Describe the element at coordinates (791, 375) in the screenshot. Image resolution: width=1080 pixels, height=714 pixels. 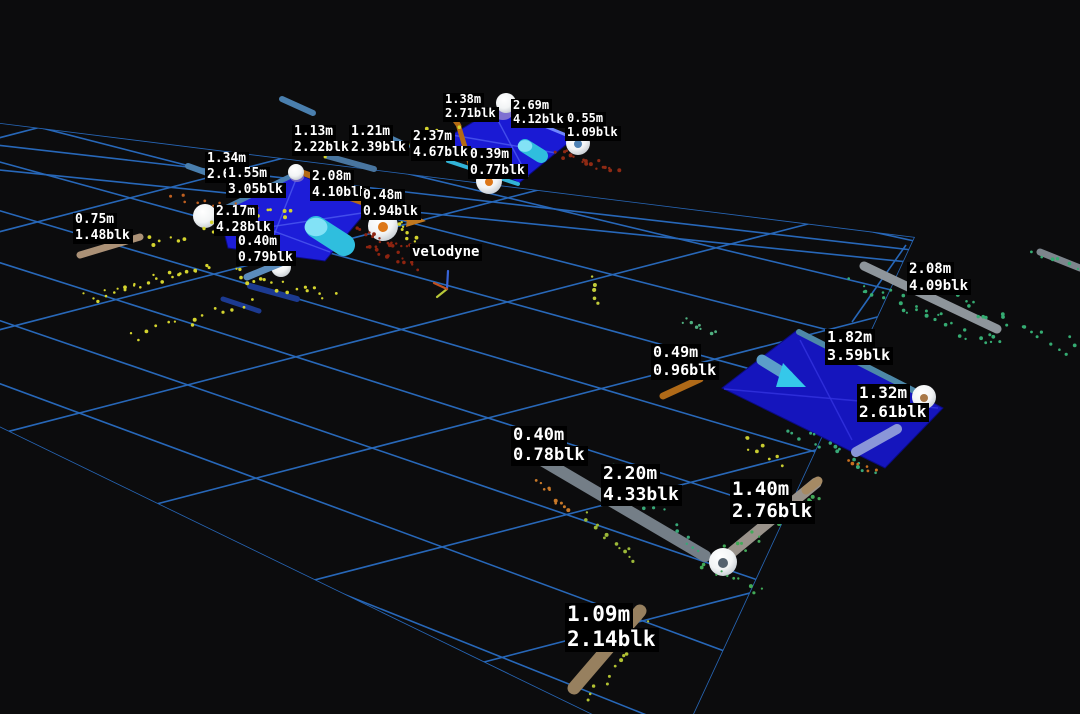
I see `cone-marker` at that location.